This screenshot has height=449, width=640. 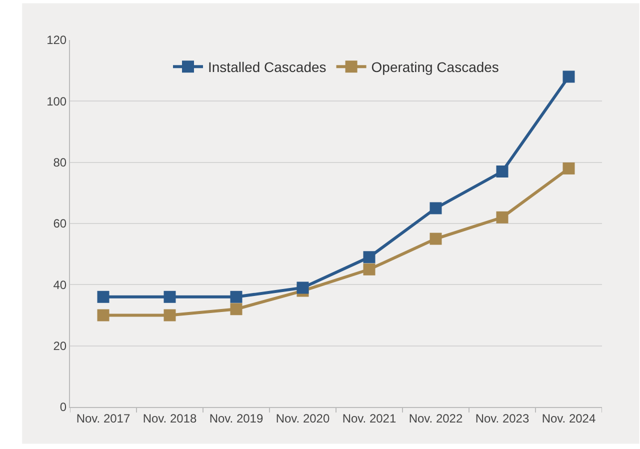 What do you see at coordinates (369, 418) in the screenshot?
I see `x-tick-label: Nov. 2021` at bounding box center [369, 418].